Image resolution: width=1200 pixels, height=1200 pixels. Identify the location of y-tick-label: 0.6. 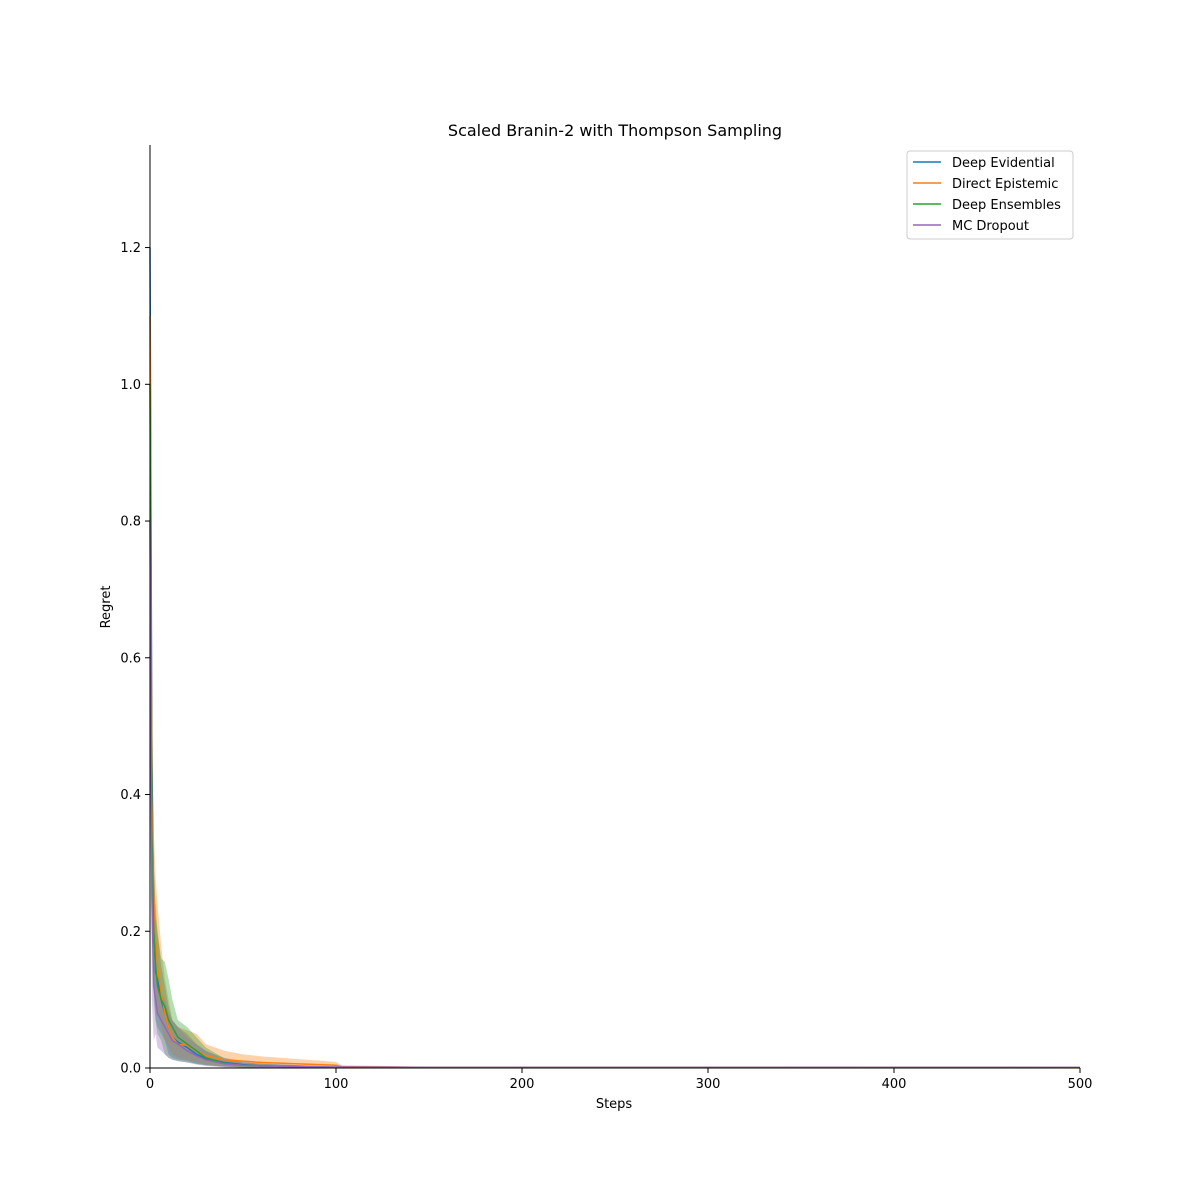
(130, 658).